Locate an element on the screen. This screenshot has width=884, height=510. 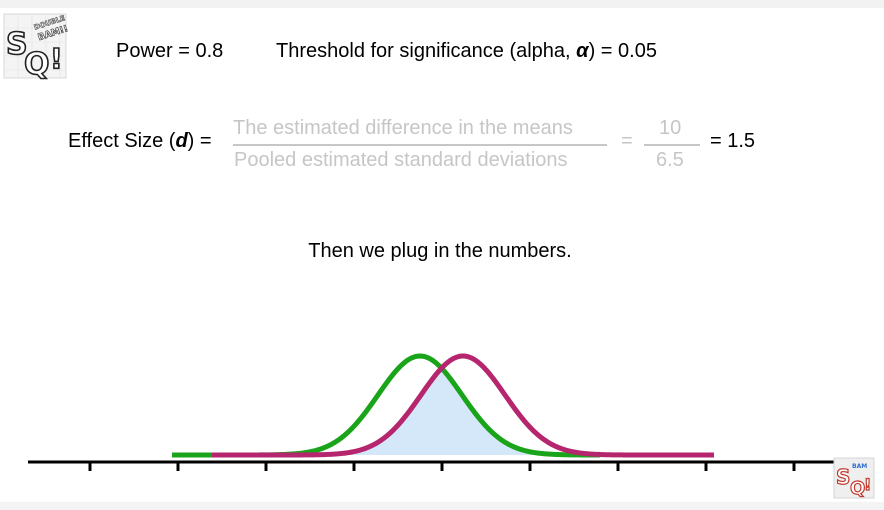
caption: Then we plug in the numbers. is located at coordinates (442, 251).